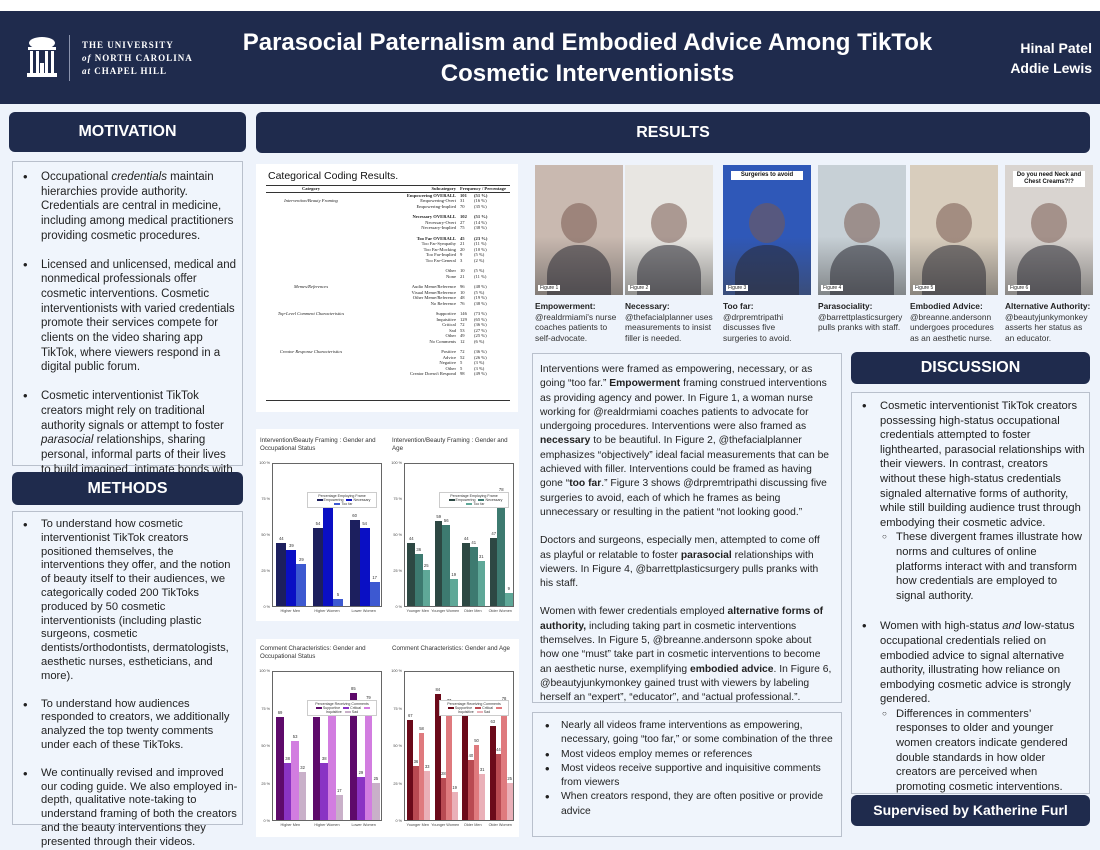  What do you see at coordinates (440, 222) in the screenshot?
I see `subcategory-cell: Necessary-Overt` at bounding box center [440, 222].